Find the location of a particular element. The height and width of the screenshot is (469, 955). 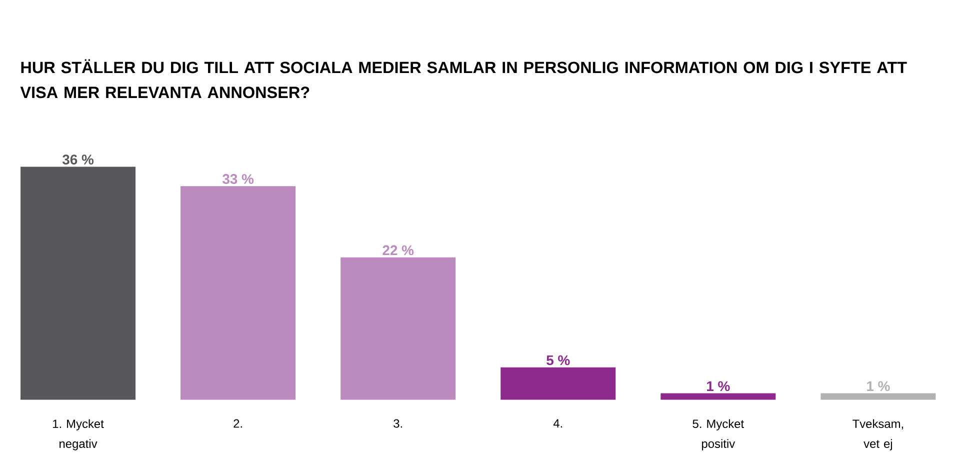

data-label: 33 % is located at coordinates (238, 179).